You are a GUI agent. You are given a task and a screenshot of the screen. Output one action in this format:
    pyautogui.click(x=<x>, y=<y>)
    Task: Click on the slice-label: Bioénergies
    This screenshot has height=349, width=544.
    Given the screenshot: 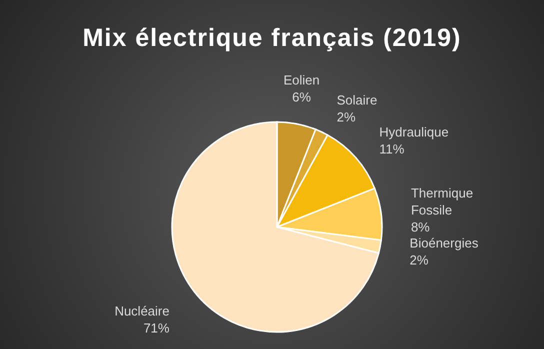 What is the action you would take?
    pyautogui.click(x=444, y=243)
    